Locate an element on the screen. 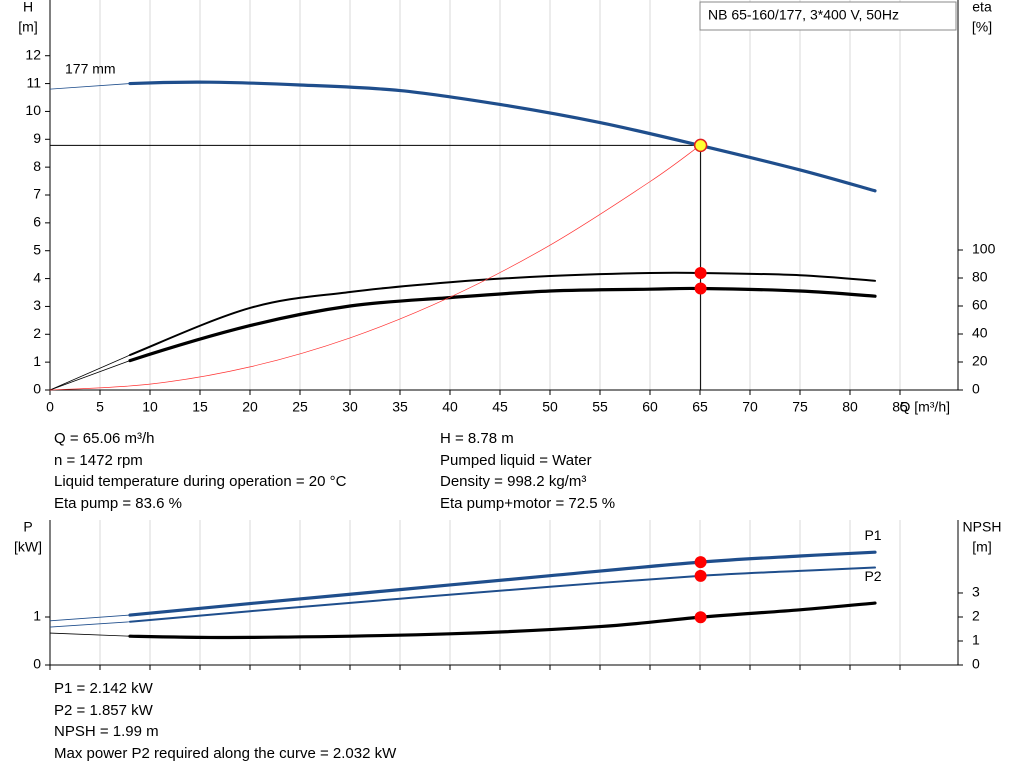 The image size is (1024, 781). y2-tick-label: 2 is located at coordinates (976, 616).